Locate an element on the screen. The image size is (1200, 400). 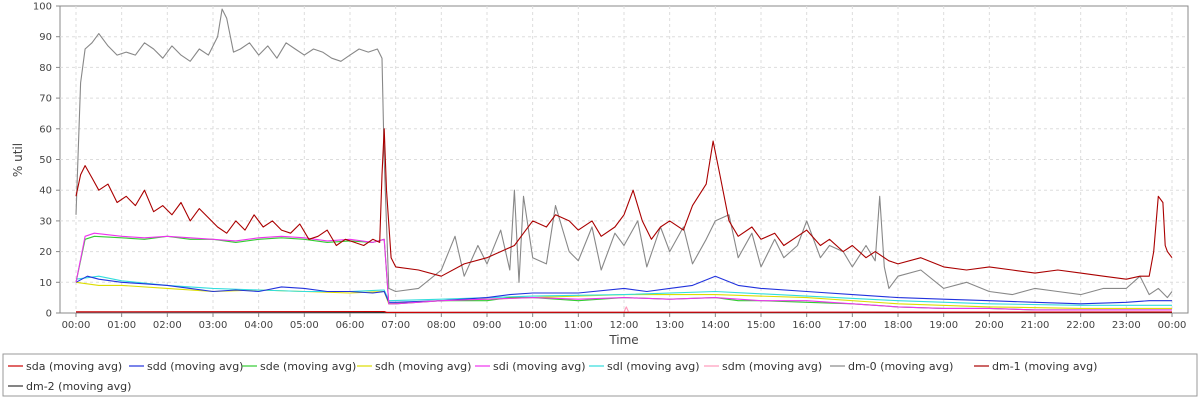
x-tick-label: 13:00 is located at coordinates (669, 325).